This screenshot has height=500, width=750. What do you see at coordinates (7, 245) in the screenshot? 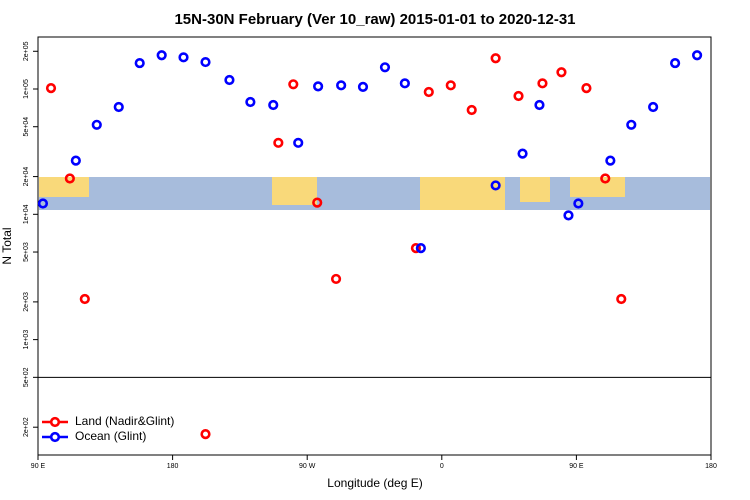
I see `y-axis-label: N Total` at bounding box center [7, 245].